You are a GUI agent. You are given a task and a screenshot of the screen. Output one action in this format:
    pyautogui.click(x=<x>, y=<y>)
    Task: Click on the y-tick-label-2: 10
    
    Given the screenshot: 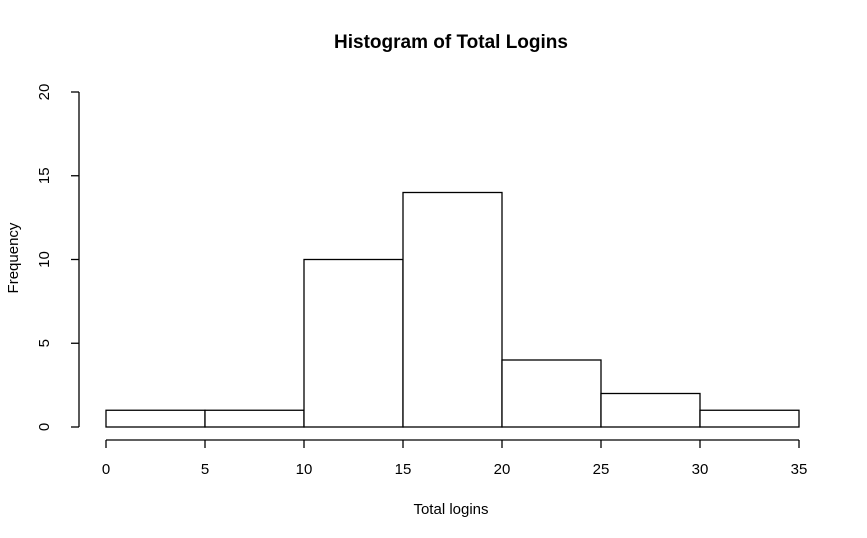 What is the action you would take?
    pyautogui.click(x=44, y=259)
    